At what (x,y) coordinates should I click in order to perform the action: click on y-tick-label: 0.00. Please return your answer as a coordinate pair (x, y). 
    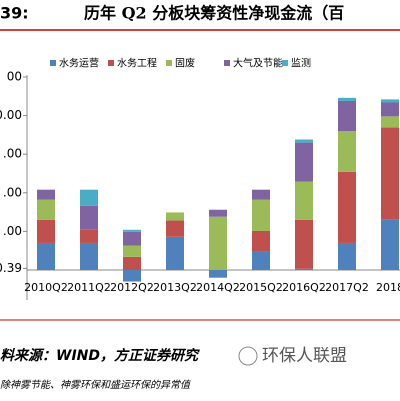
    Looking at the image, I should click on (11, 115).